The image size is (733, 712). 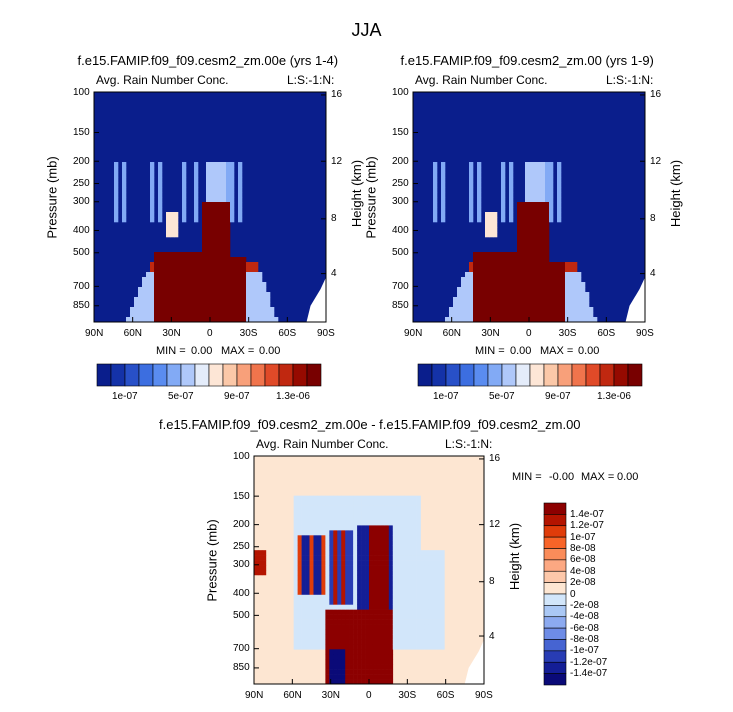 What do you see at coordinates (589, 662) in the screenshot?
I see `colorbar-label: -1.2e-07` at bounding box center [589, 662].